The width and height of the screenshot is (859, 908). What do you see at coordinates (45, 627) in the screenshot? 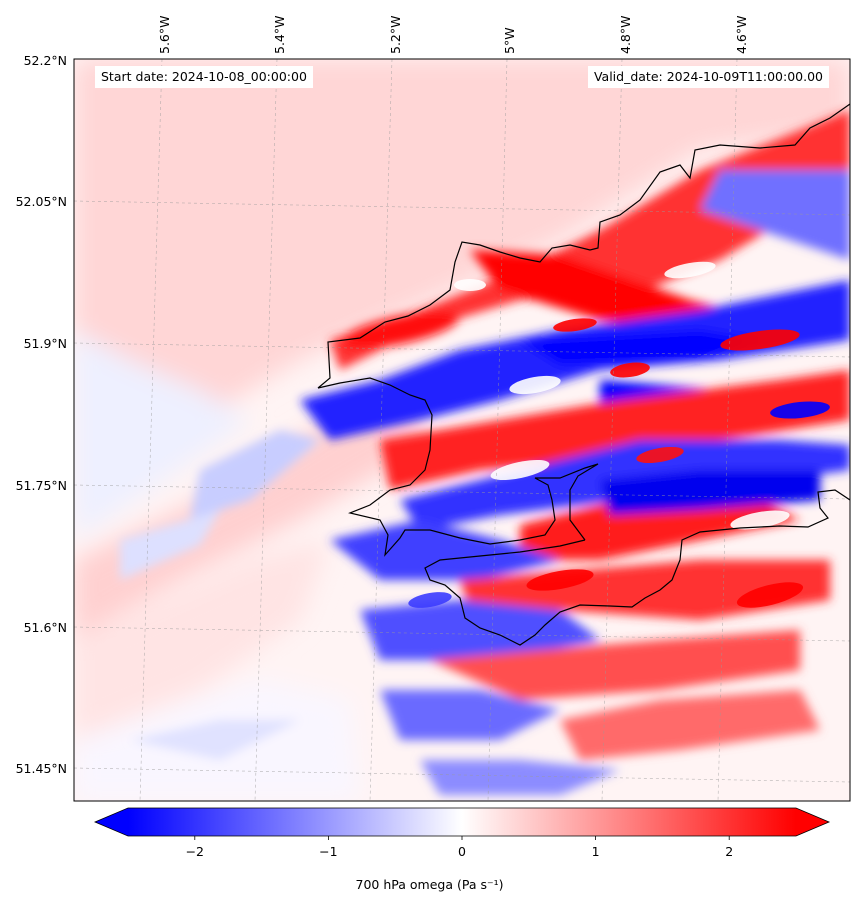
I see `lat-label: 51.6°N` at bounding box center [45, 627].